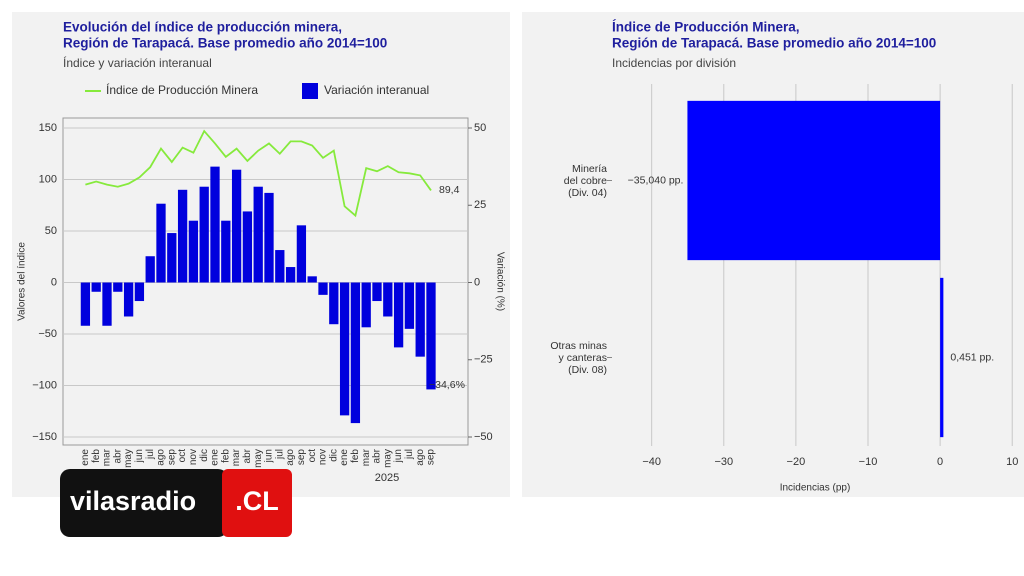 This screenshot has height=576, width=1024. Describe the element at coordinates (48, 179) in the screenshot. I see `y-tick-label: 100` at that location.